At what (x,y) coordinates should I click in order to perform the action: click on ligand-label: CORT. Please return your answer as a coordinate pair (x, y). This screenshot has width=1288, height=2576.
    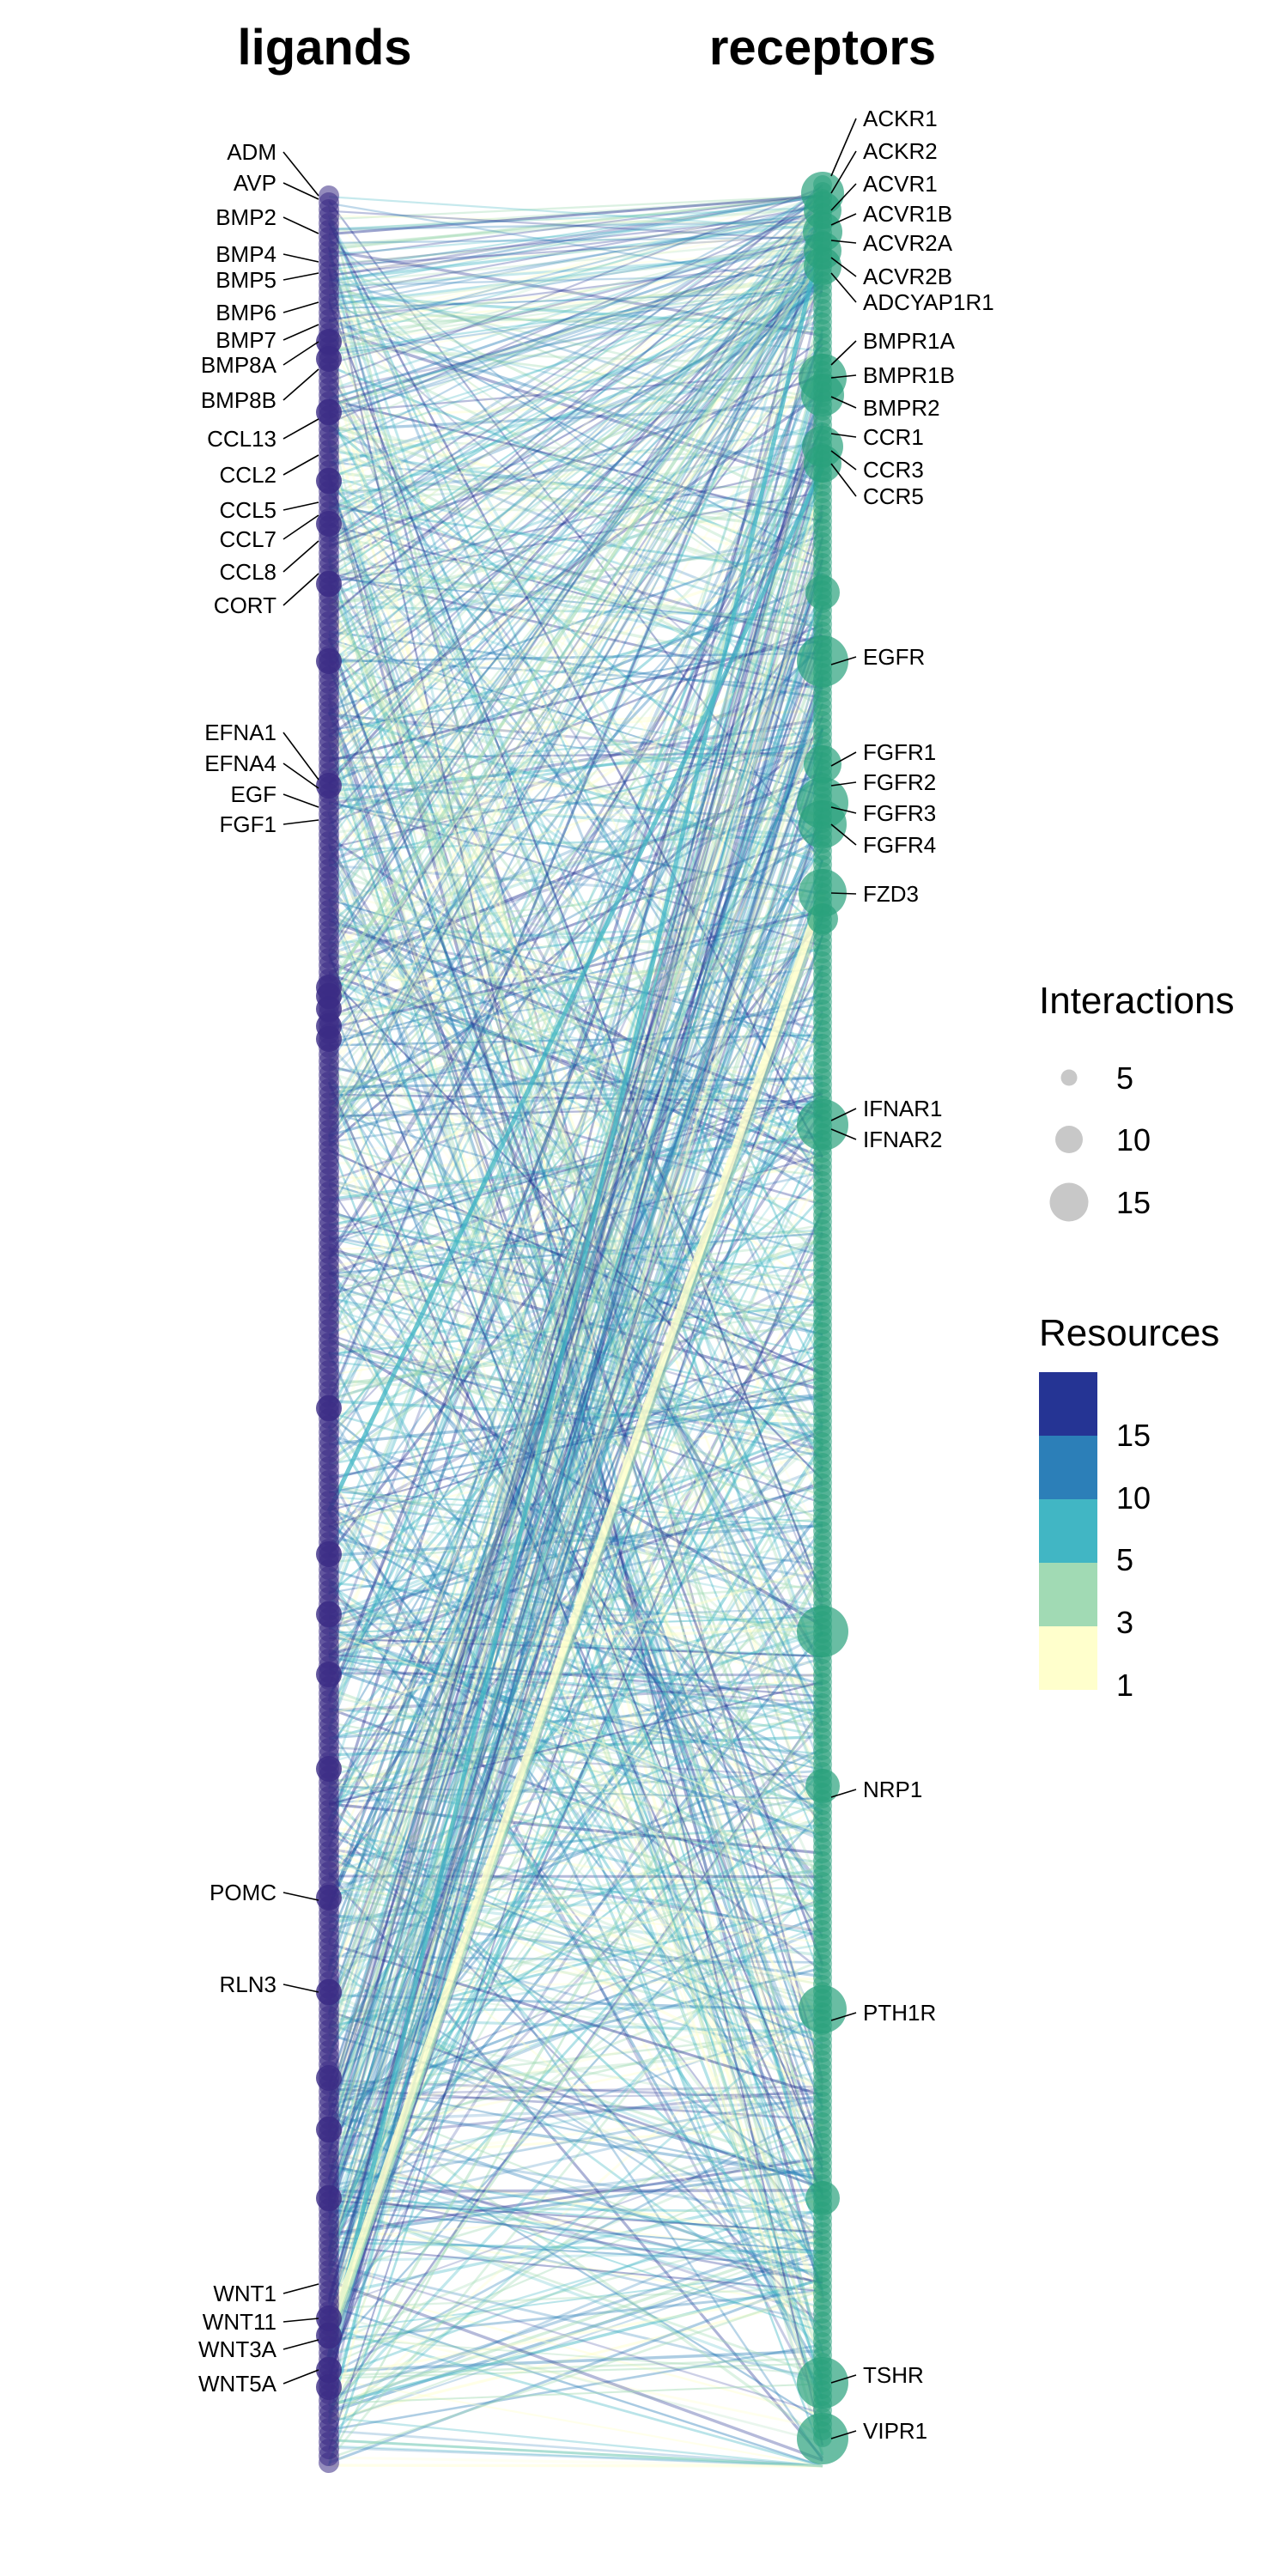
    Looking at the image, I should click on (245, 605).